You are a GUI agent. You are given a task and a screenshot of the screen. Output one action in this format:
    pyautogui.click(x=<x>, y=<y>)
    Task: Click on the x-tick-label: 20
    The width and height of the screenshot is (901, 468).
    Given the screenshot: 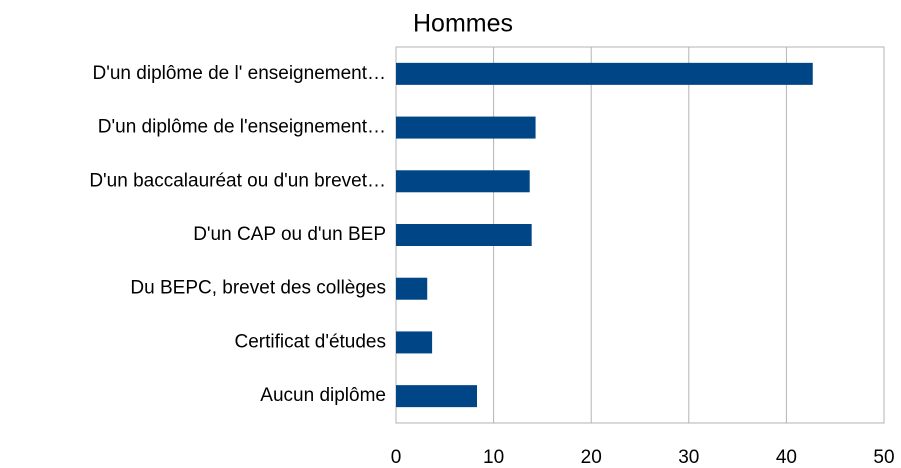 What is the action you would take?
    pyautogui.click(x=591, y=457)
    